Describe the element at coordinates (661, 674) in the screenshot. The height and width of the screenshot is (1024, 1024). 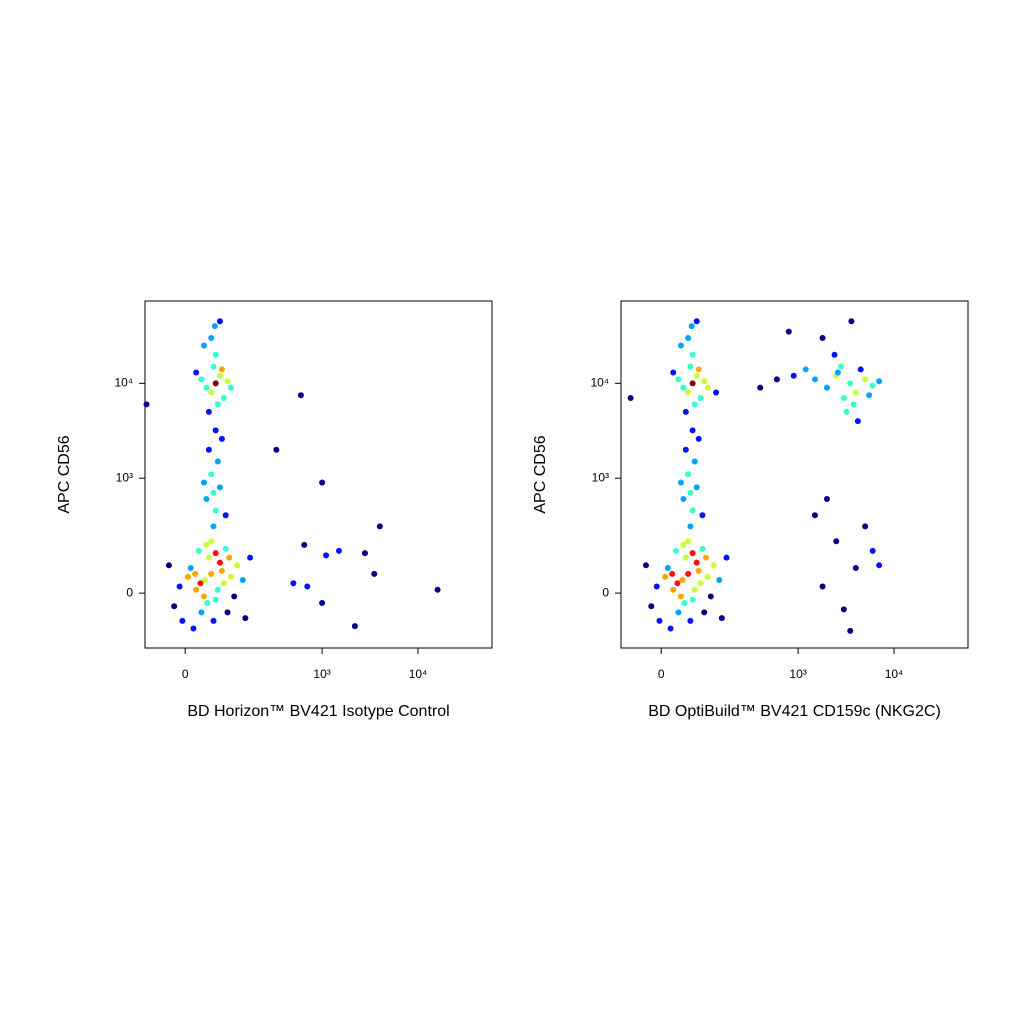
I see `x-tick-label: 0` at that location.